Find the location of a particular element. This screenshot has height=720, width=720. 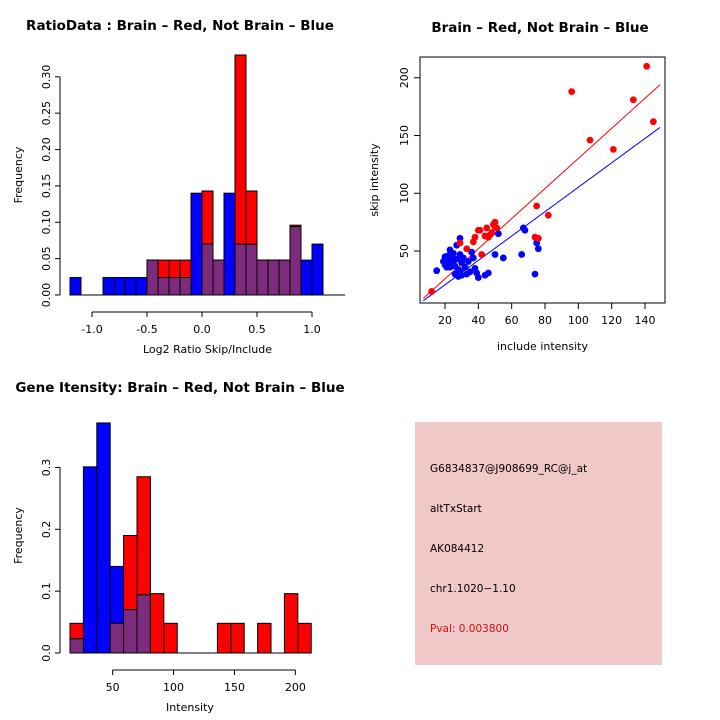

y-axis-label: Frequency is located at coordinates (18, 535).